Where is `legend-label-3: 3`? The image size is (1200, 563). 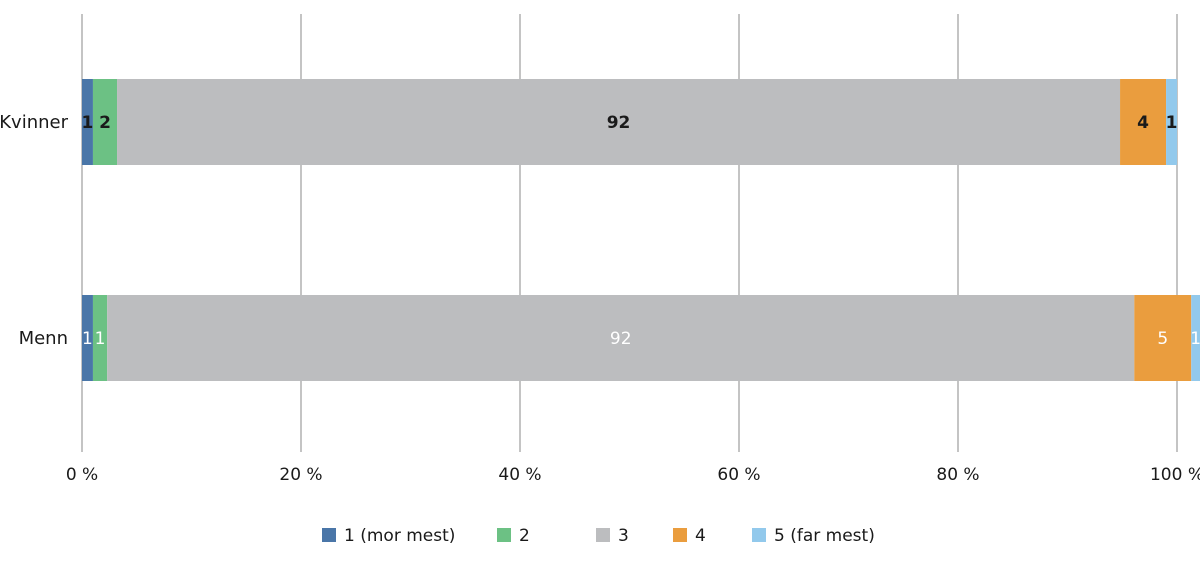
legend-label-3: 3 is located at coordinates (623, 536).